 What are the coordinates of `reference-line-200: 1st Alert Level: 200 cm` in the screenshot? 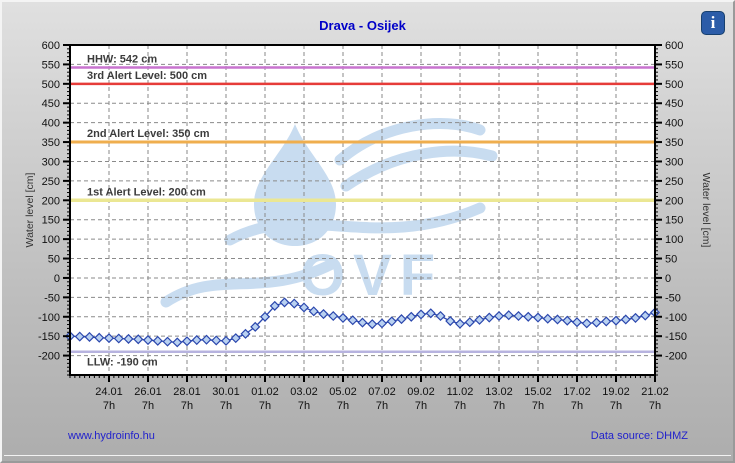 It's located at (362, 194).